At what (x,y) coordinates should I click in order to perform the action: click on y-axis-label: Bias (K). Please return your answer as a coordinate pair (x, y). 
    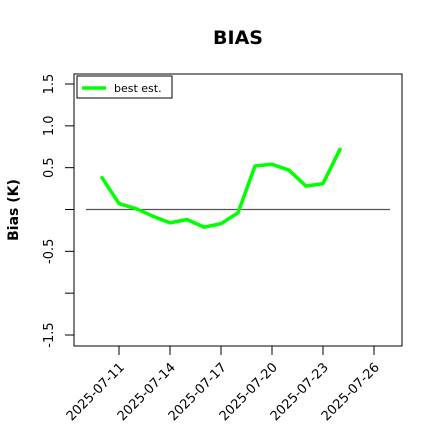
    Looking at the image, I should click on (14, 210).